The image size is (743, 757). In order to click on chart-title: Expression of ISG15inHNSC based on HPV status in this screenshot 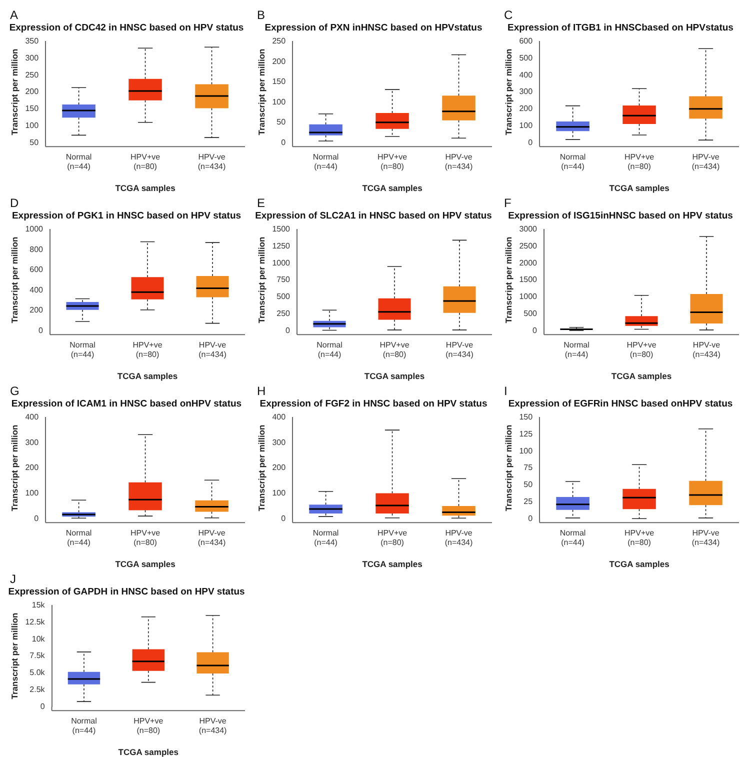, I will do `click(620, 216)`.